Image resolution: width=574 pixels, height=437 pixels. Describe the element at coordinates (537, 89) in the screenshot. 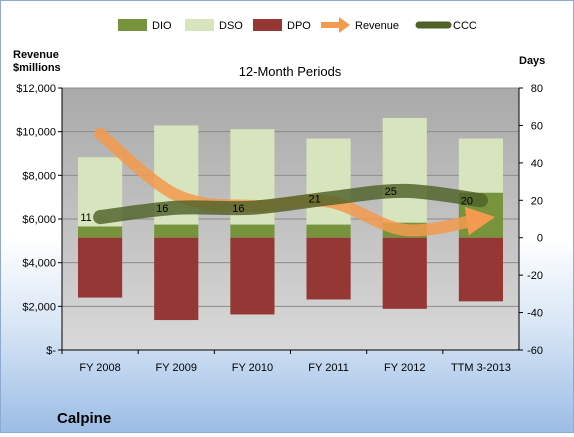

I see `right-axis-tick-label: 80` at that location.